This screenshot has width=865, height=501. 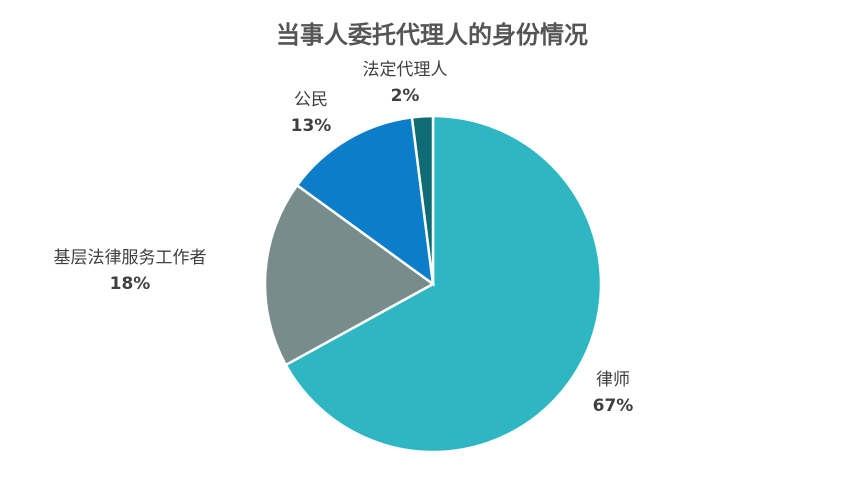 What do you see at coordinates (311, 126) in the screenshot?
I see `slice-value-label: 13%` at bounding box center [311, 126].